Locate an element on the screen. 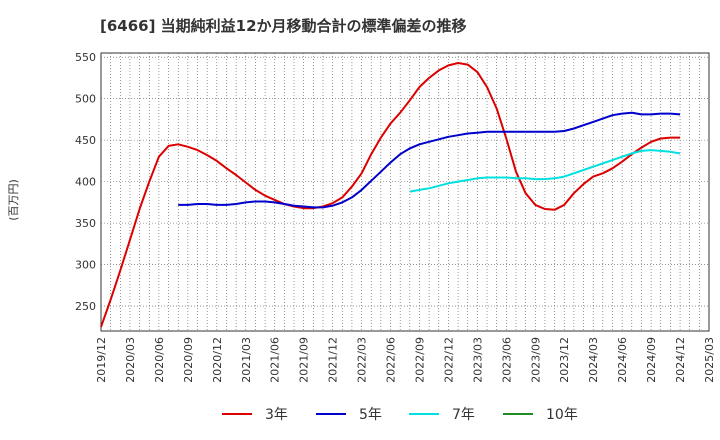 This screenshot has height=440, width=720. legend: 3年 5年 7年 10年 is located at coordinates (400, 415).